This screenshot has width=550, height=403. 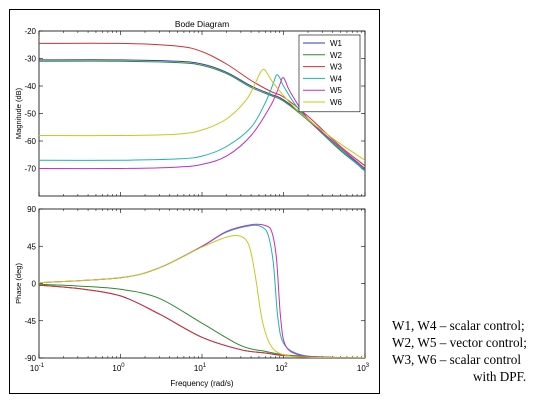 I want to click on x-tick-label: 10², so click(x=281, y=368).